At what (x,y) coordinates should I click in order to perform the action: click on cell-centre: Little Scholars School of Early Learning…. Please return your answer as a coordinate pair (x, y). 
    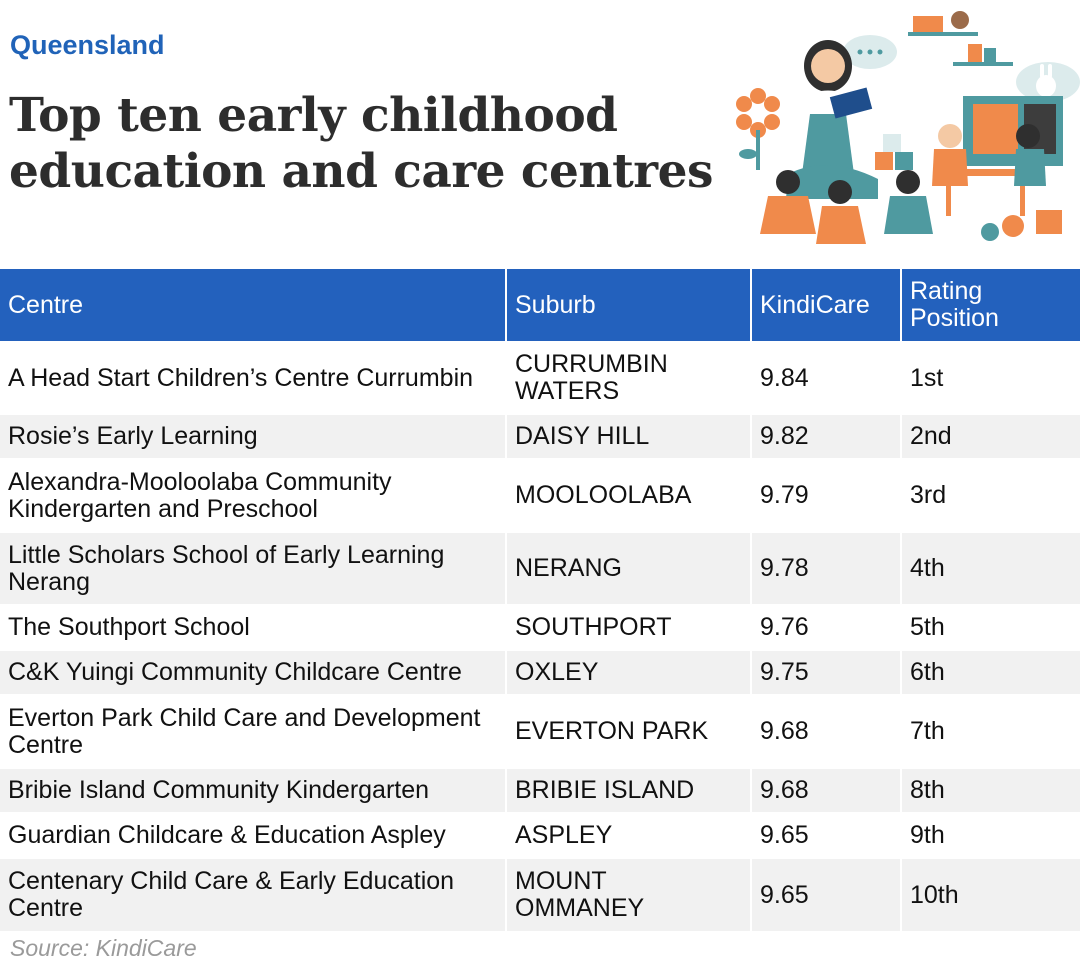
    Looking at the image, I should click on (253, 568).